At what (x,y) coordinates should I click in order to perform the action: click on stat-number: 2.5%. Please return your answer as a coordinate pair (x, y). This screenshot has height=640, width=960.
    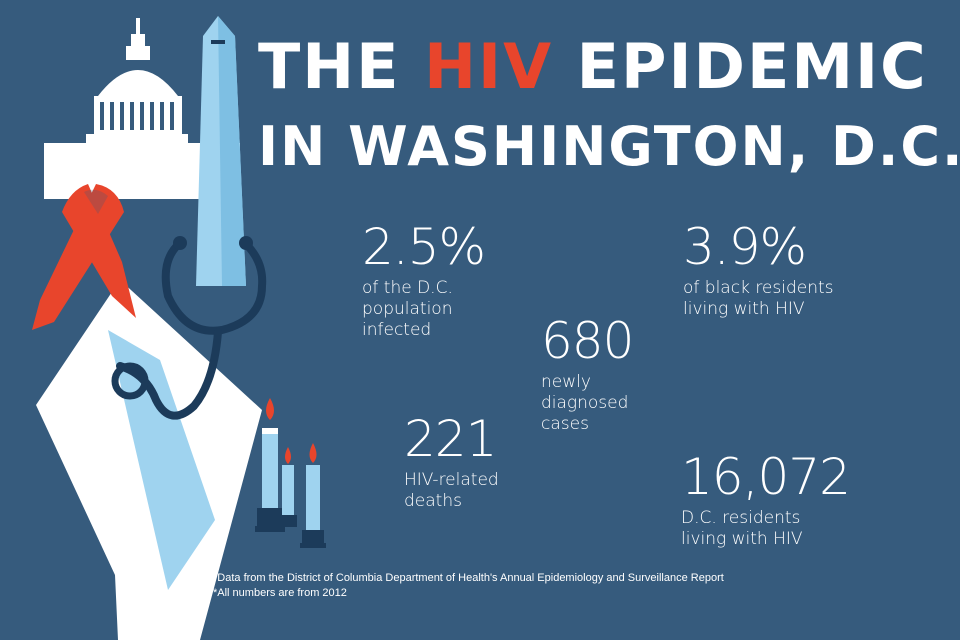
    Looking at the image, I should click on (424, 247).